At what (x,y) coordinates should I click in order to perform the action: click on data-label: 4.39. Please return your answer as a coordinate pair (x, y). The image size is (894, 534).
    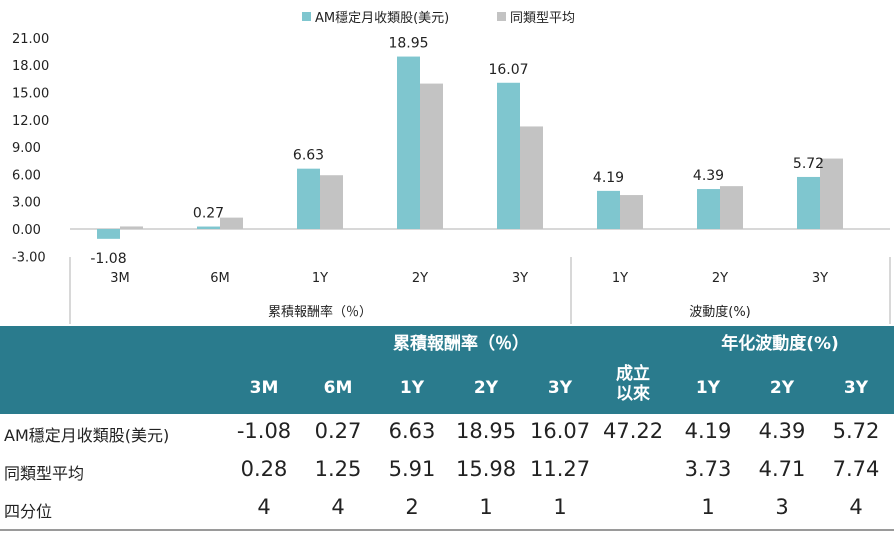
    Looking at the image, I should click on (708, 176).